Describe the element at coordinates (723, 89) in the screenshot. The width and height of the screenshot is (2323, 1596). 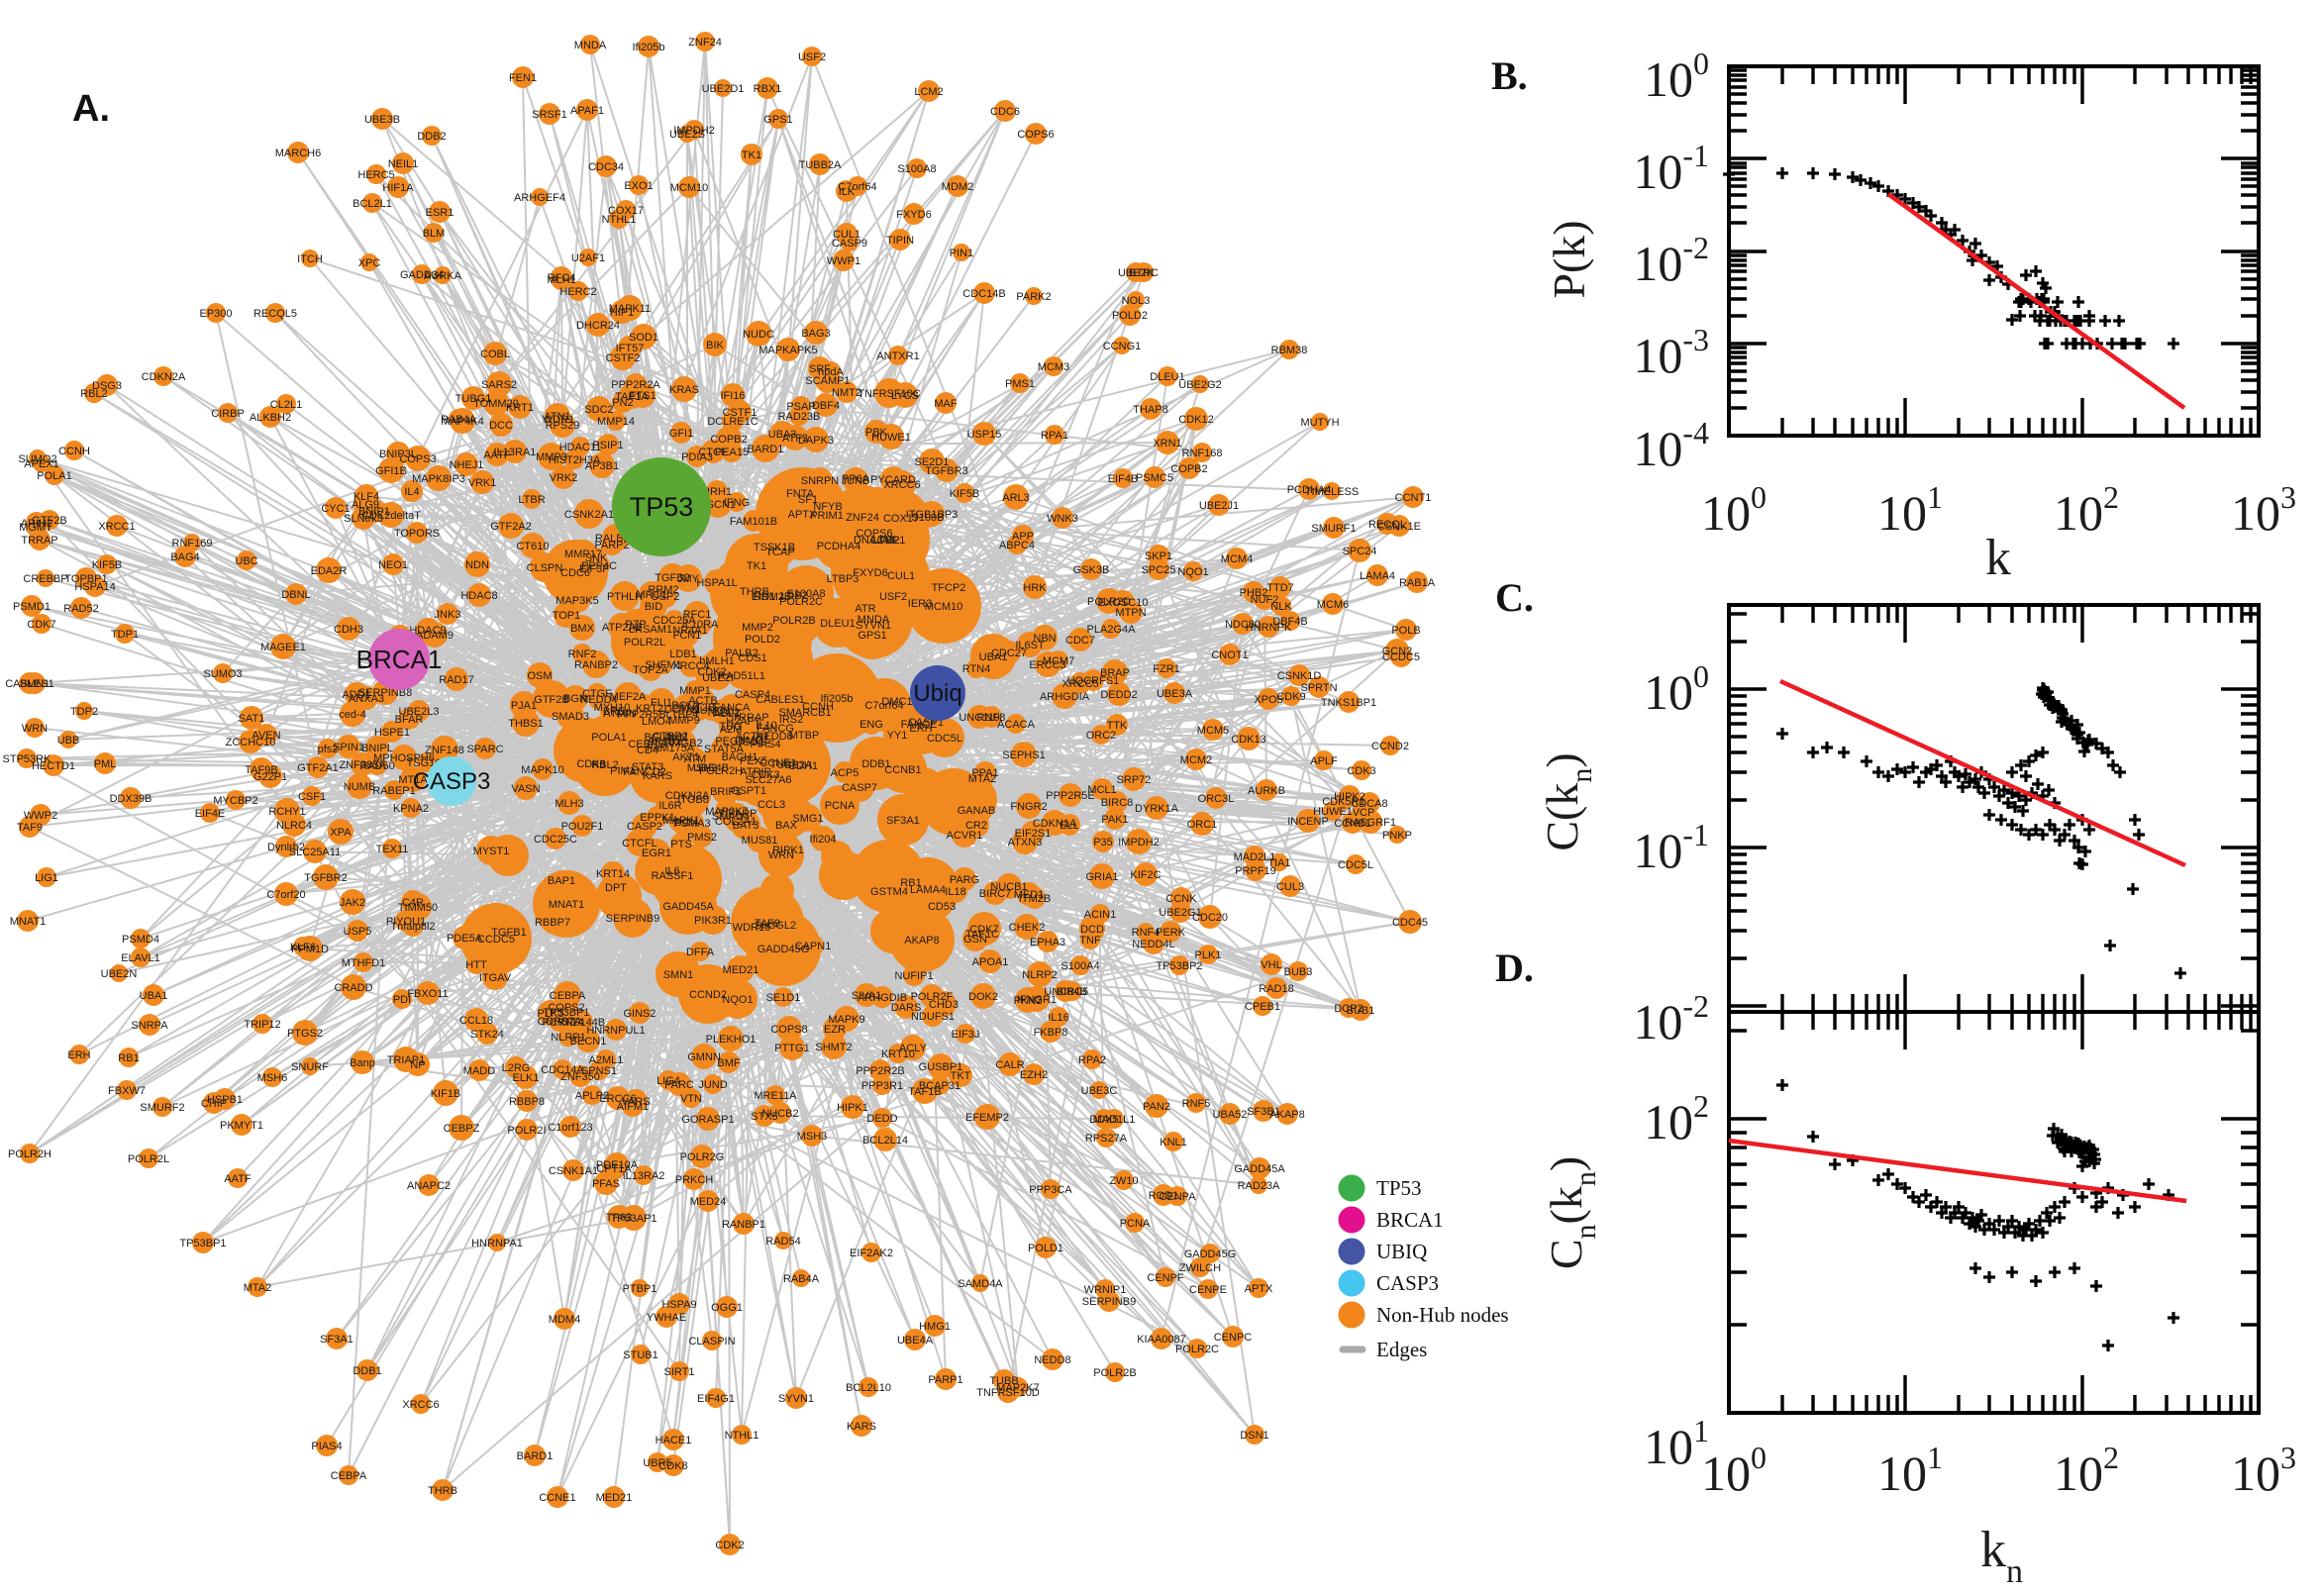
I see `svg-text: UBE2D1` at that location.